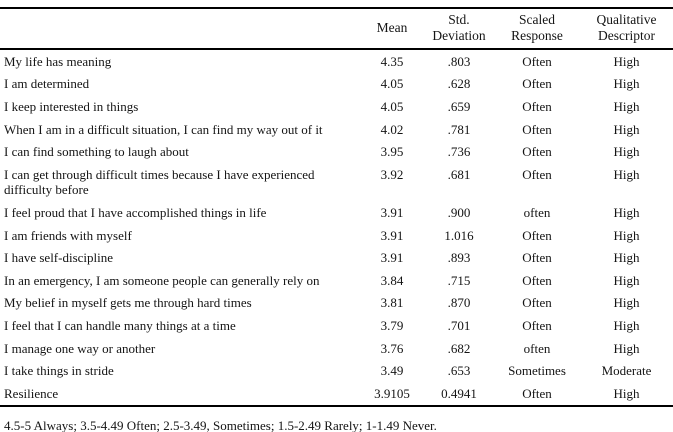 This screenshot has width=673, height=432. Describe the element at coordinates (68, 235) in the screenshot. I see `item-label: I am friends with myself` at that location.